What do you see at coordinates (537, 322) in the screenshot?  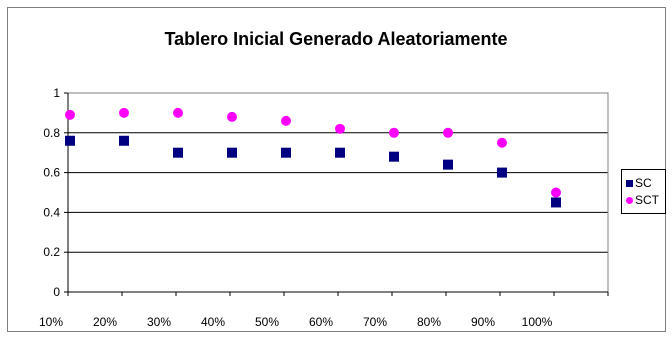 I see `x-tick-label: 100%` at bounding box center [537, 322].